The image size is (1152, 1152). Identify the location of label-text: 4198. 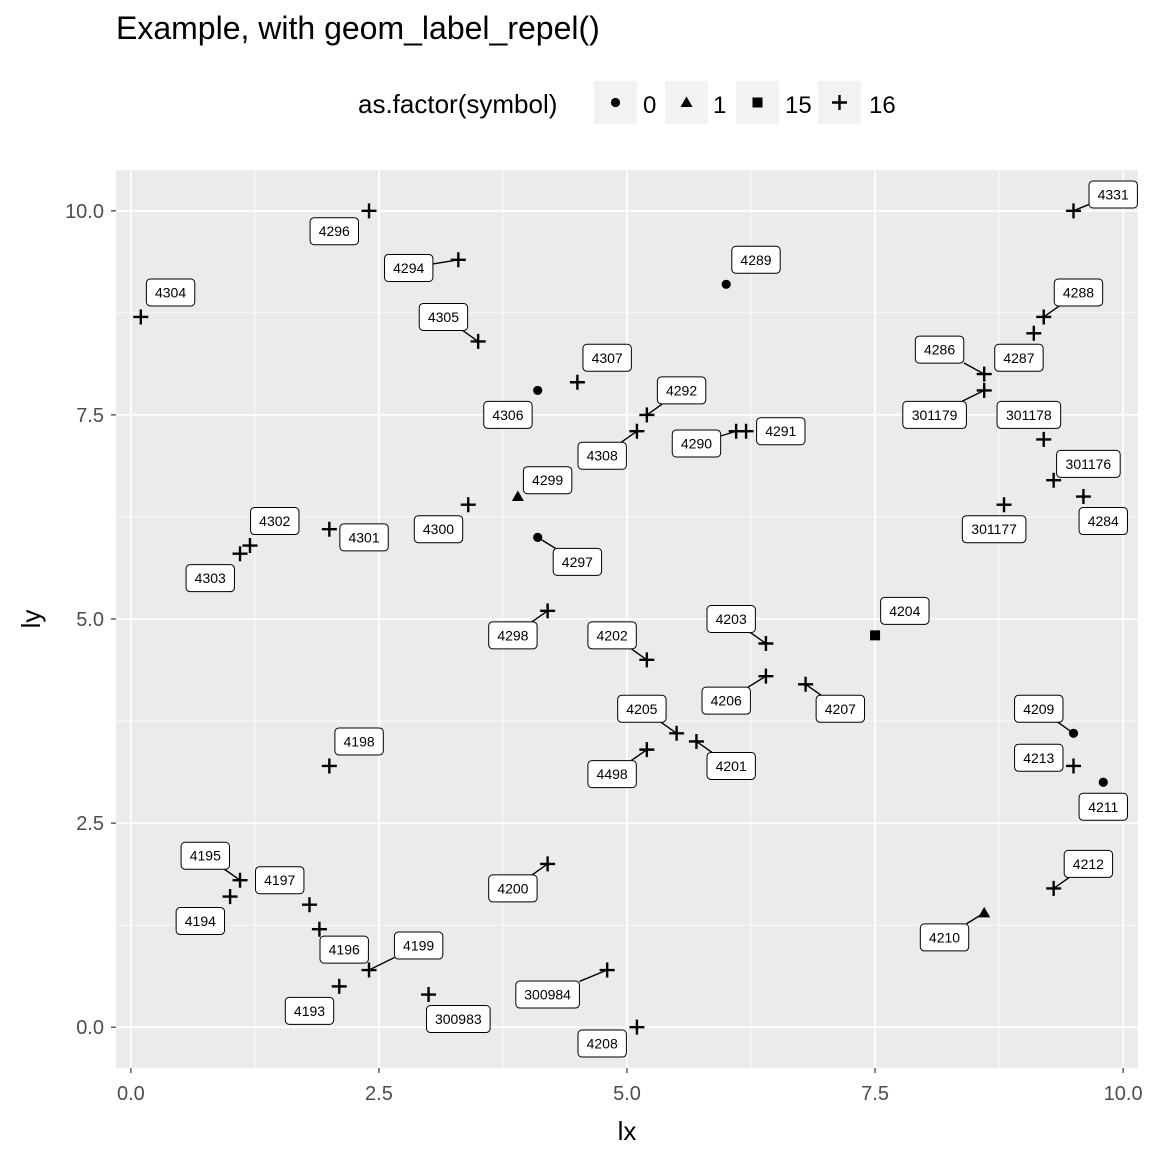
(359, 741).